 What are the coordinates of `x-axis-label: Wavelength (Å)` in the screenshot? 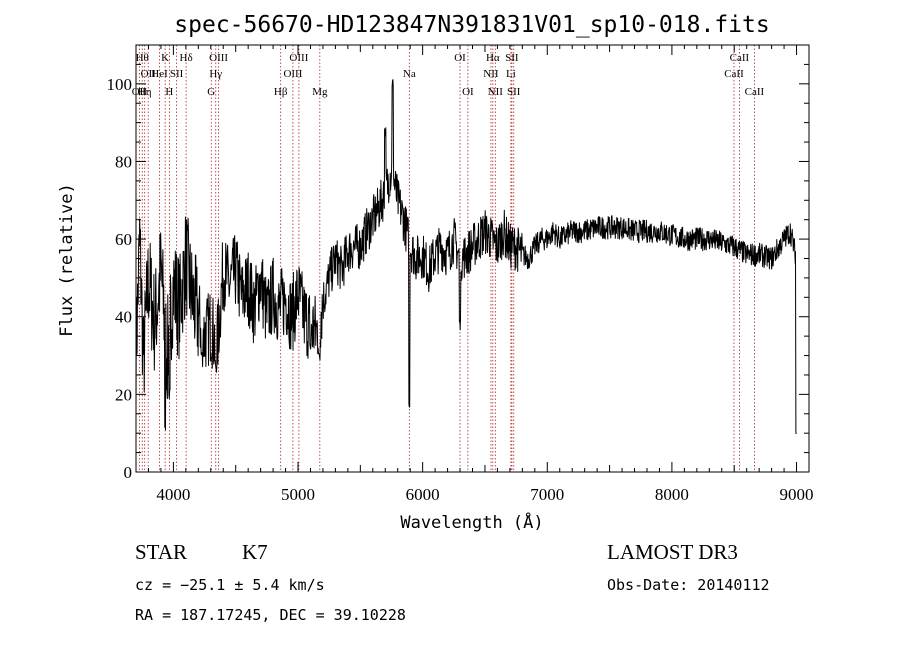 It's located at (471, 522).